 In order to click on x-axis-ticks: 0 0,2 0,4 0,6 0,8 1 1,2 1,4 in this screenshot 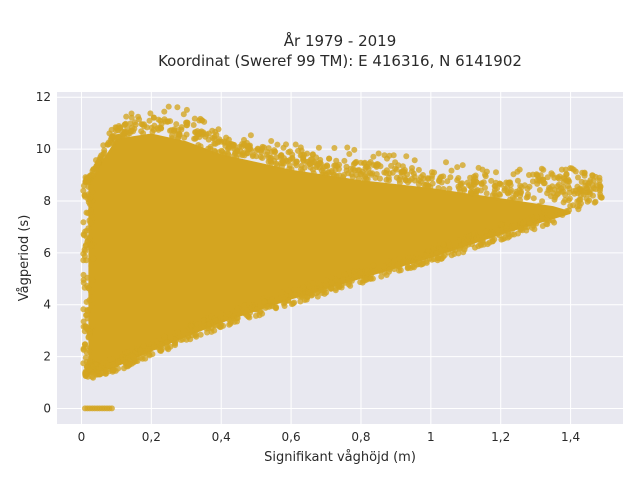, I will do `click(329, 437)`.